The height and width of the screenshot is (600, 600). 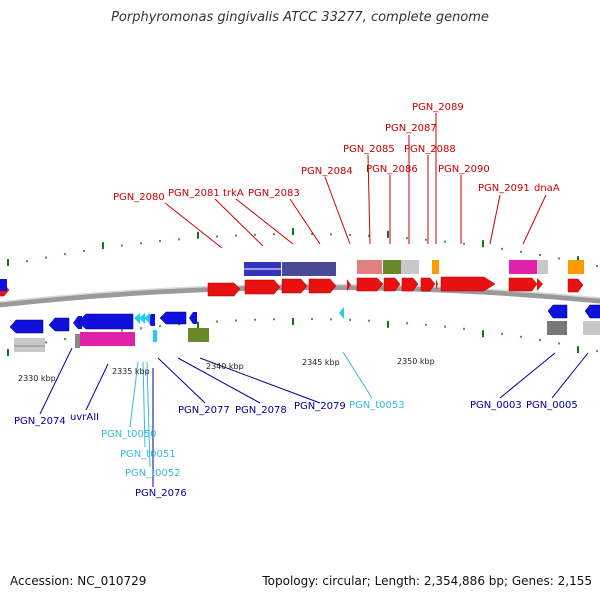 What do you see at coordinates (392, 169) in the screenshot?
I see `gene-label: PGN_2086` at bounding box center [392, 169].